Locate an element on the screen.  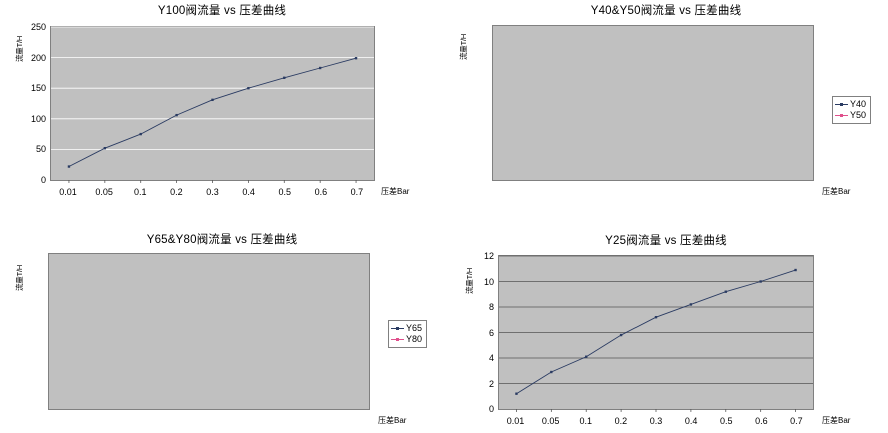
legend-marker-y80 is located at coordinates (397, 339).